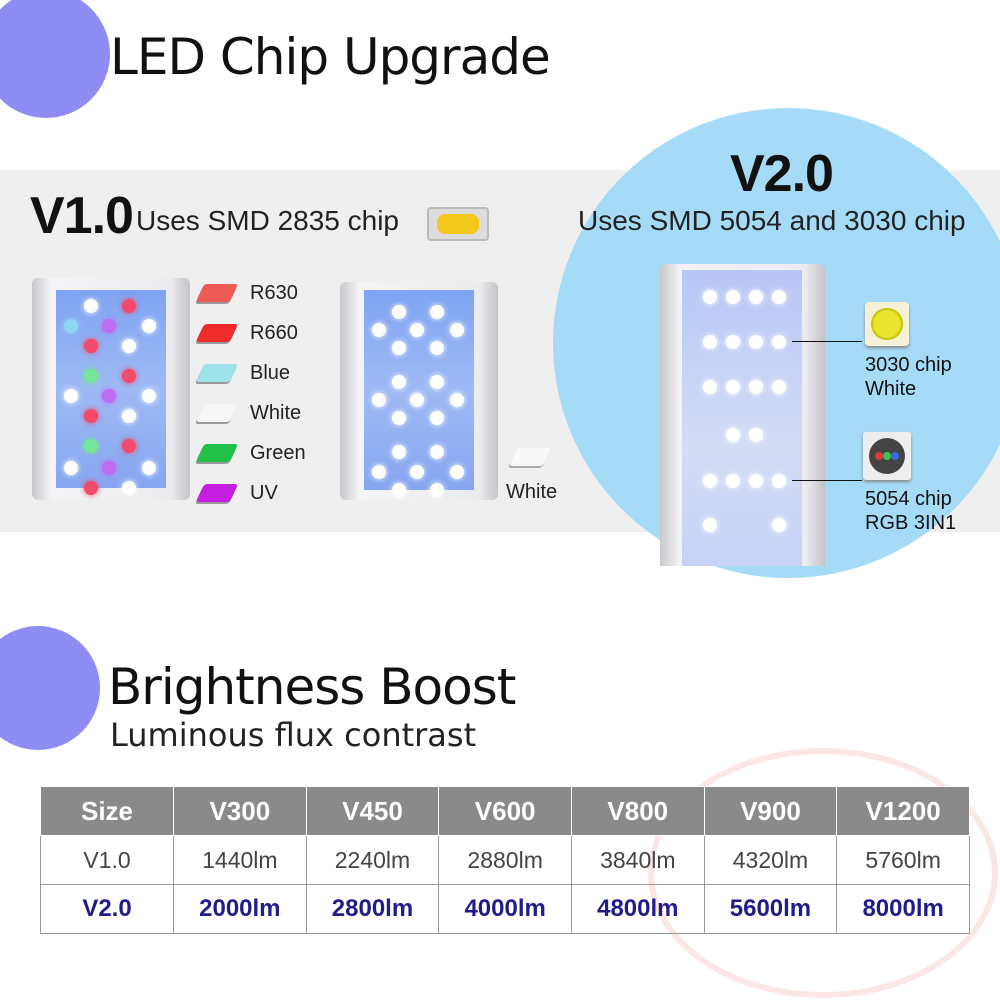  I want to click on table-cell: 4320lm, so click(770, 860).